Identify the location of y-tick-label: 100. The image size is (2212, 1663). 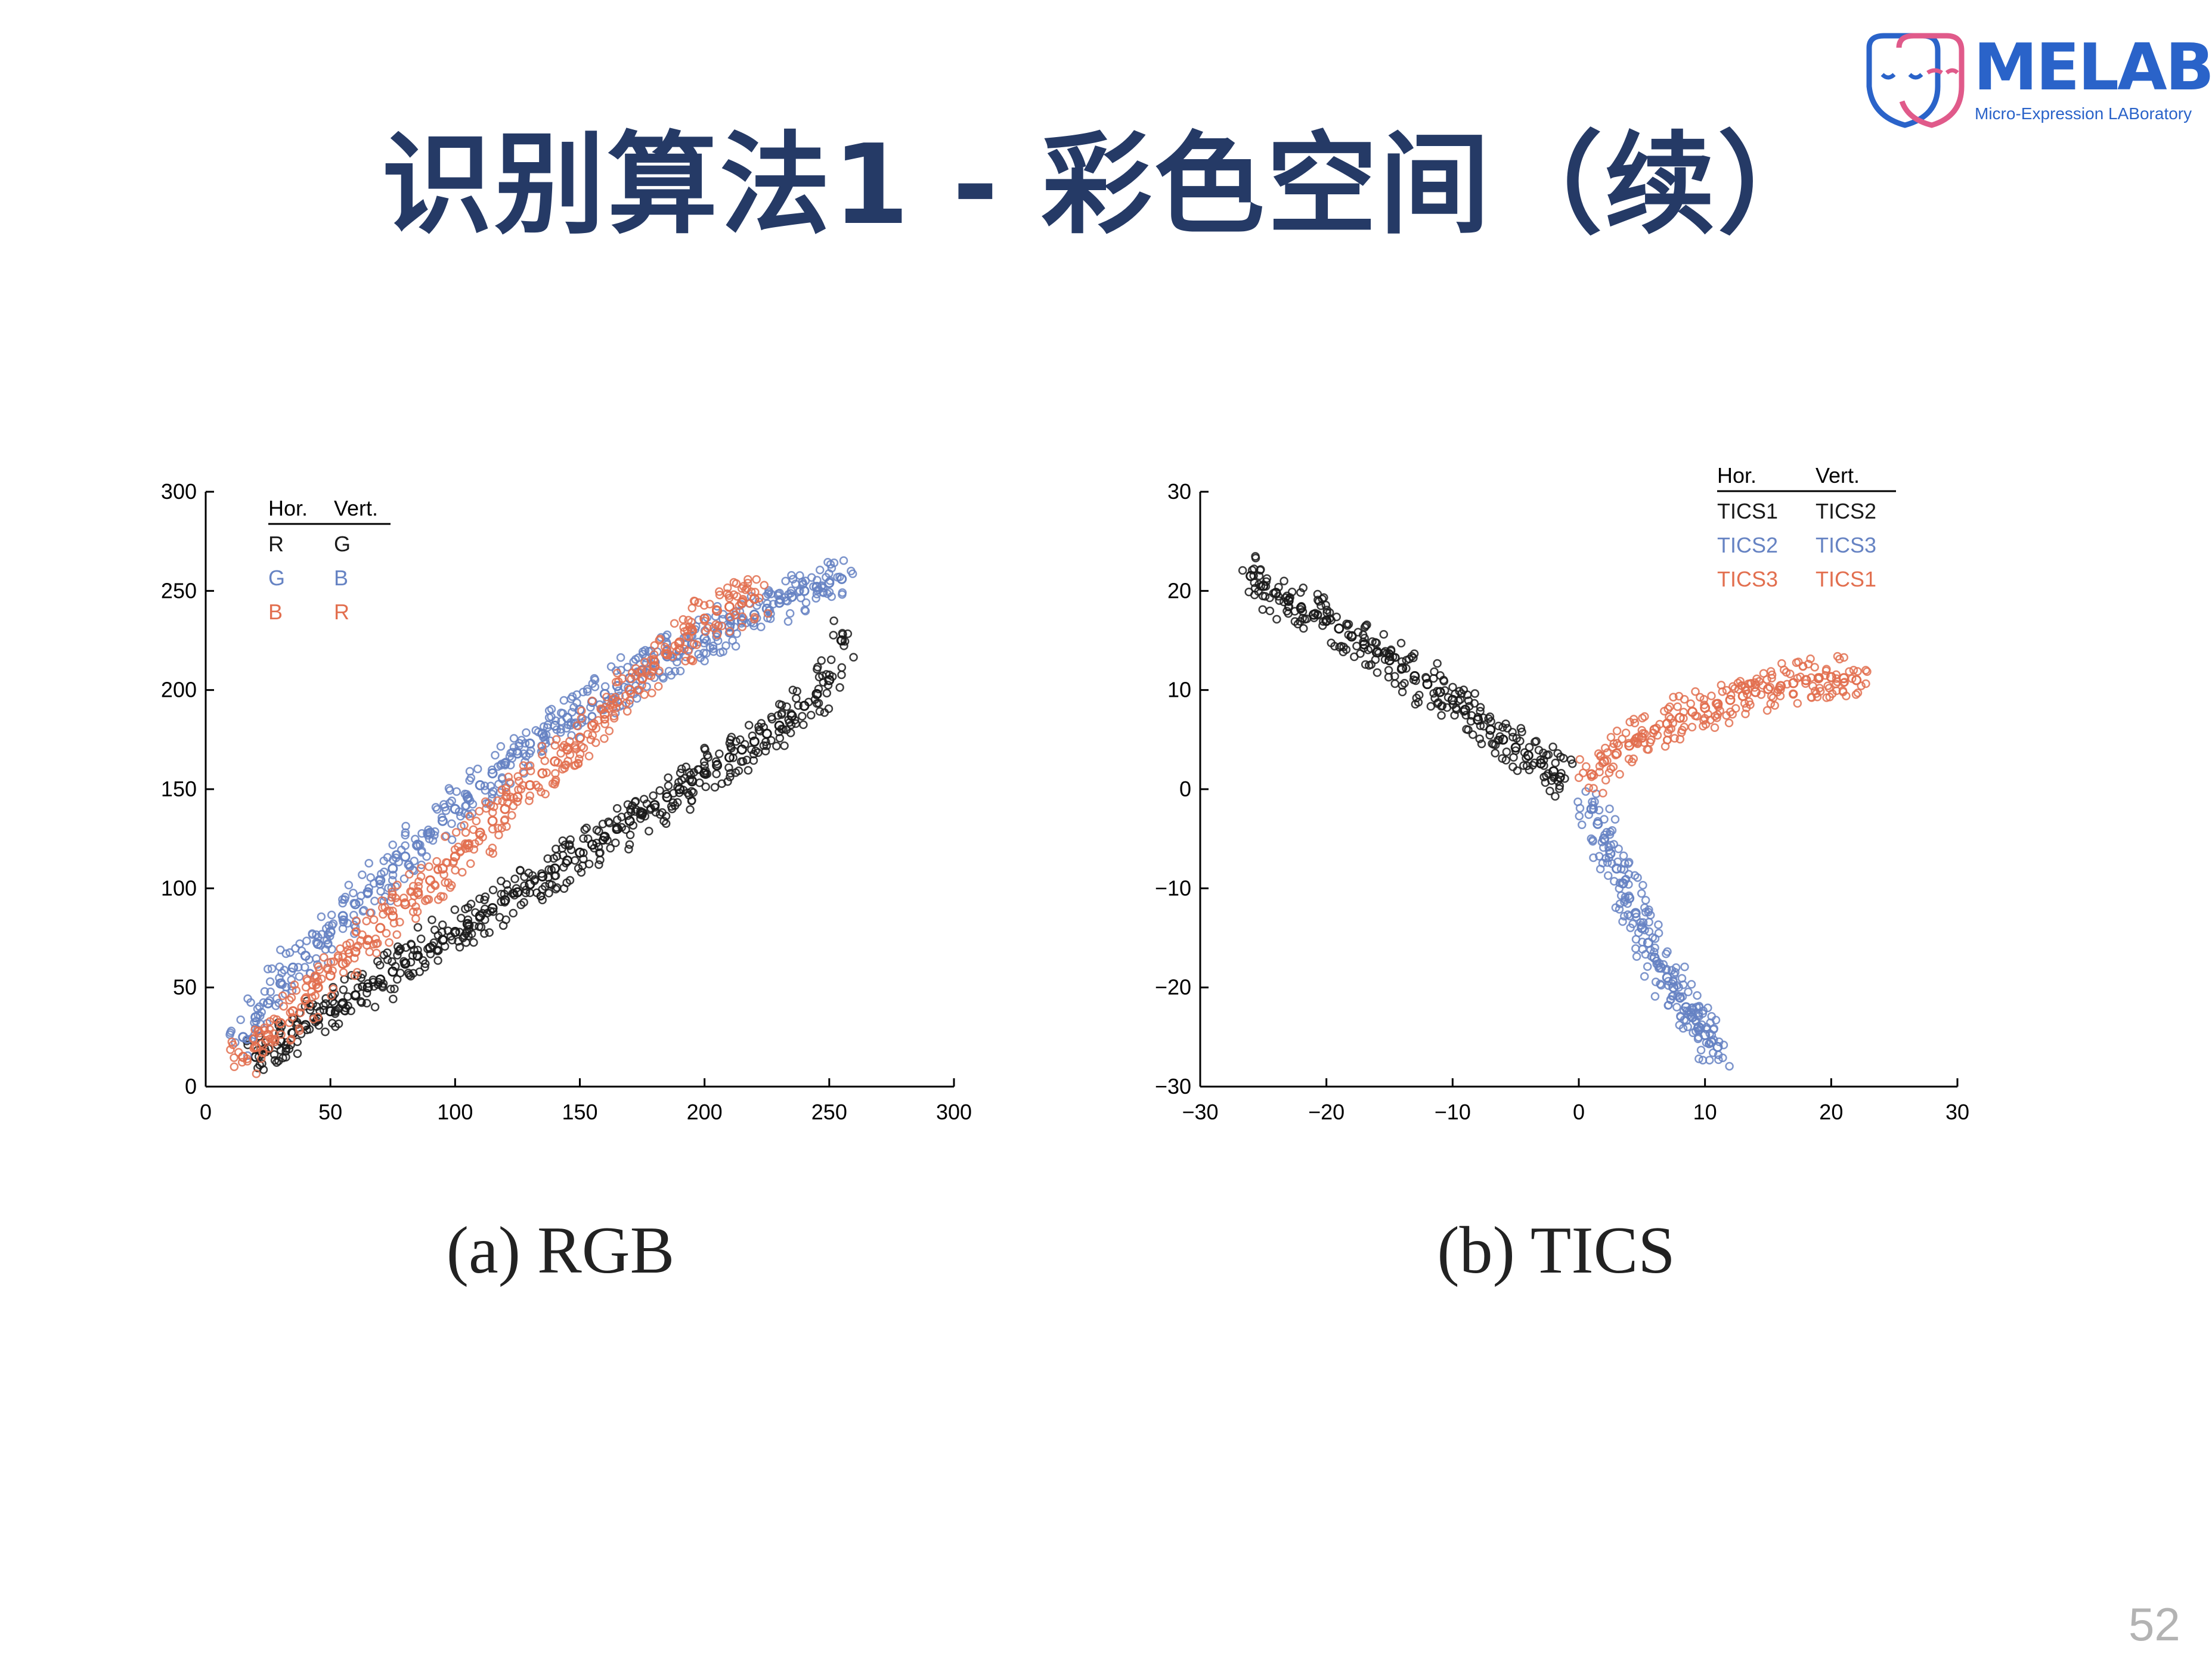
(179, 888).